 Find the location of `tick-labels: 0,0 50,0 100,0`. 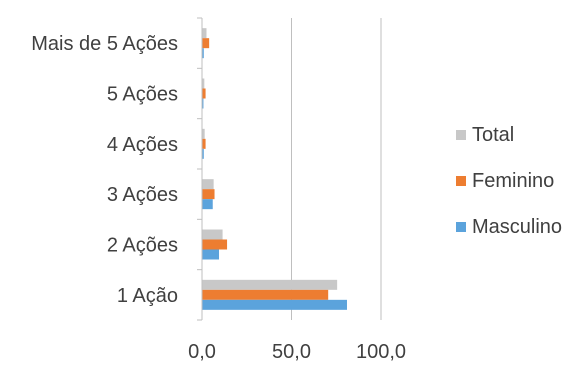

tick-labels: 0,0 50,0 100,0 is located at coordinates (297, 352).